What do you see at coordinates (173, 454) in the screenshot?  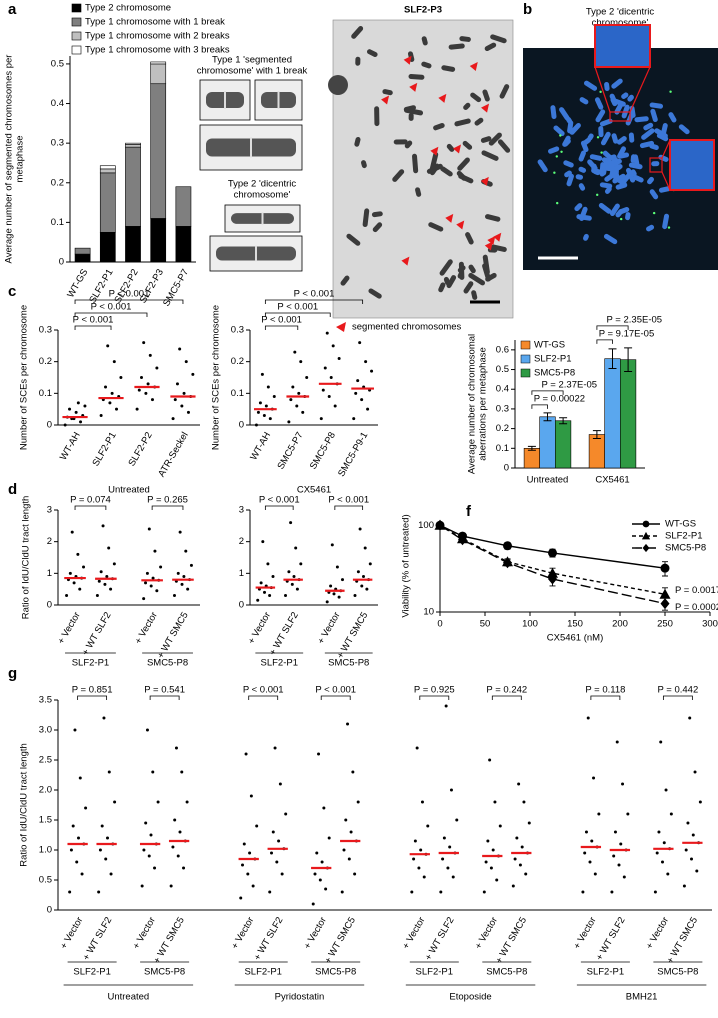 I see `x-tick-label: ATR-Seckel` at bounding box center [173, 454].